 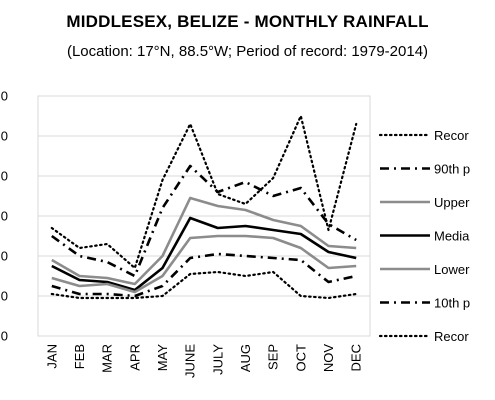 I want to click on legend: Recor 90th p Upper Media Lower 10th p Recor, so click(x=424, y=236).